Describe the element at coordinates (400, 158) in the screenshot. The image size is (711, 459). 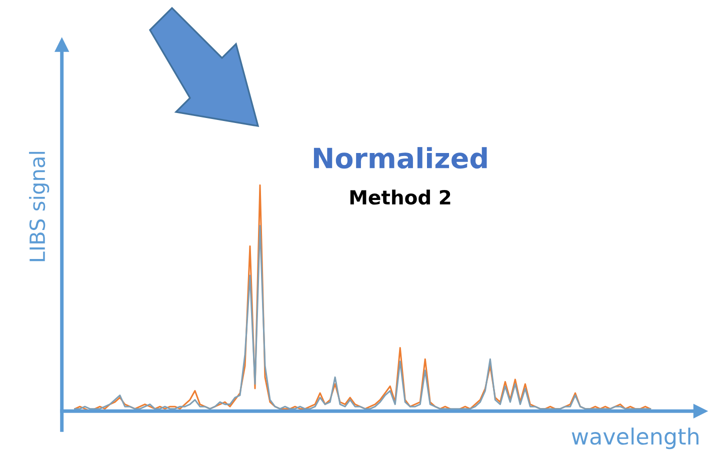
I see `chart-title: Normalized` at that location.